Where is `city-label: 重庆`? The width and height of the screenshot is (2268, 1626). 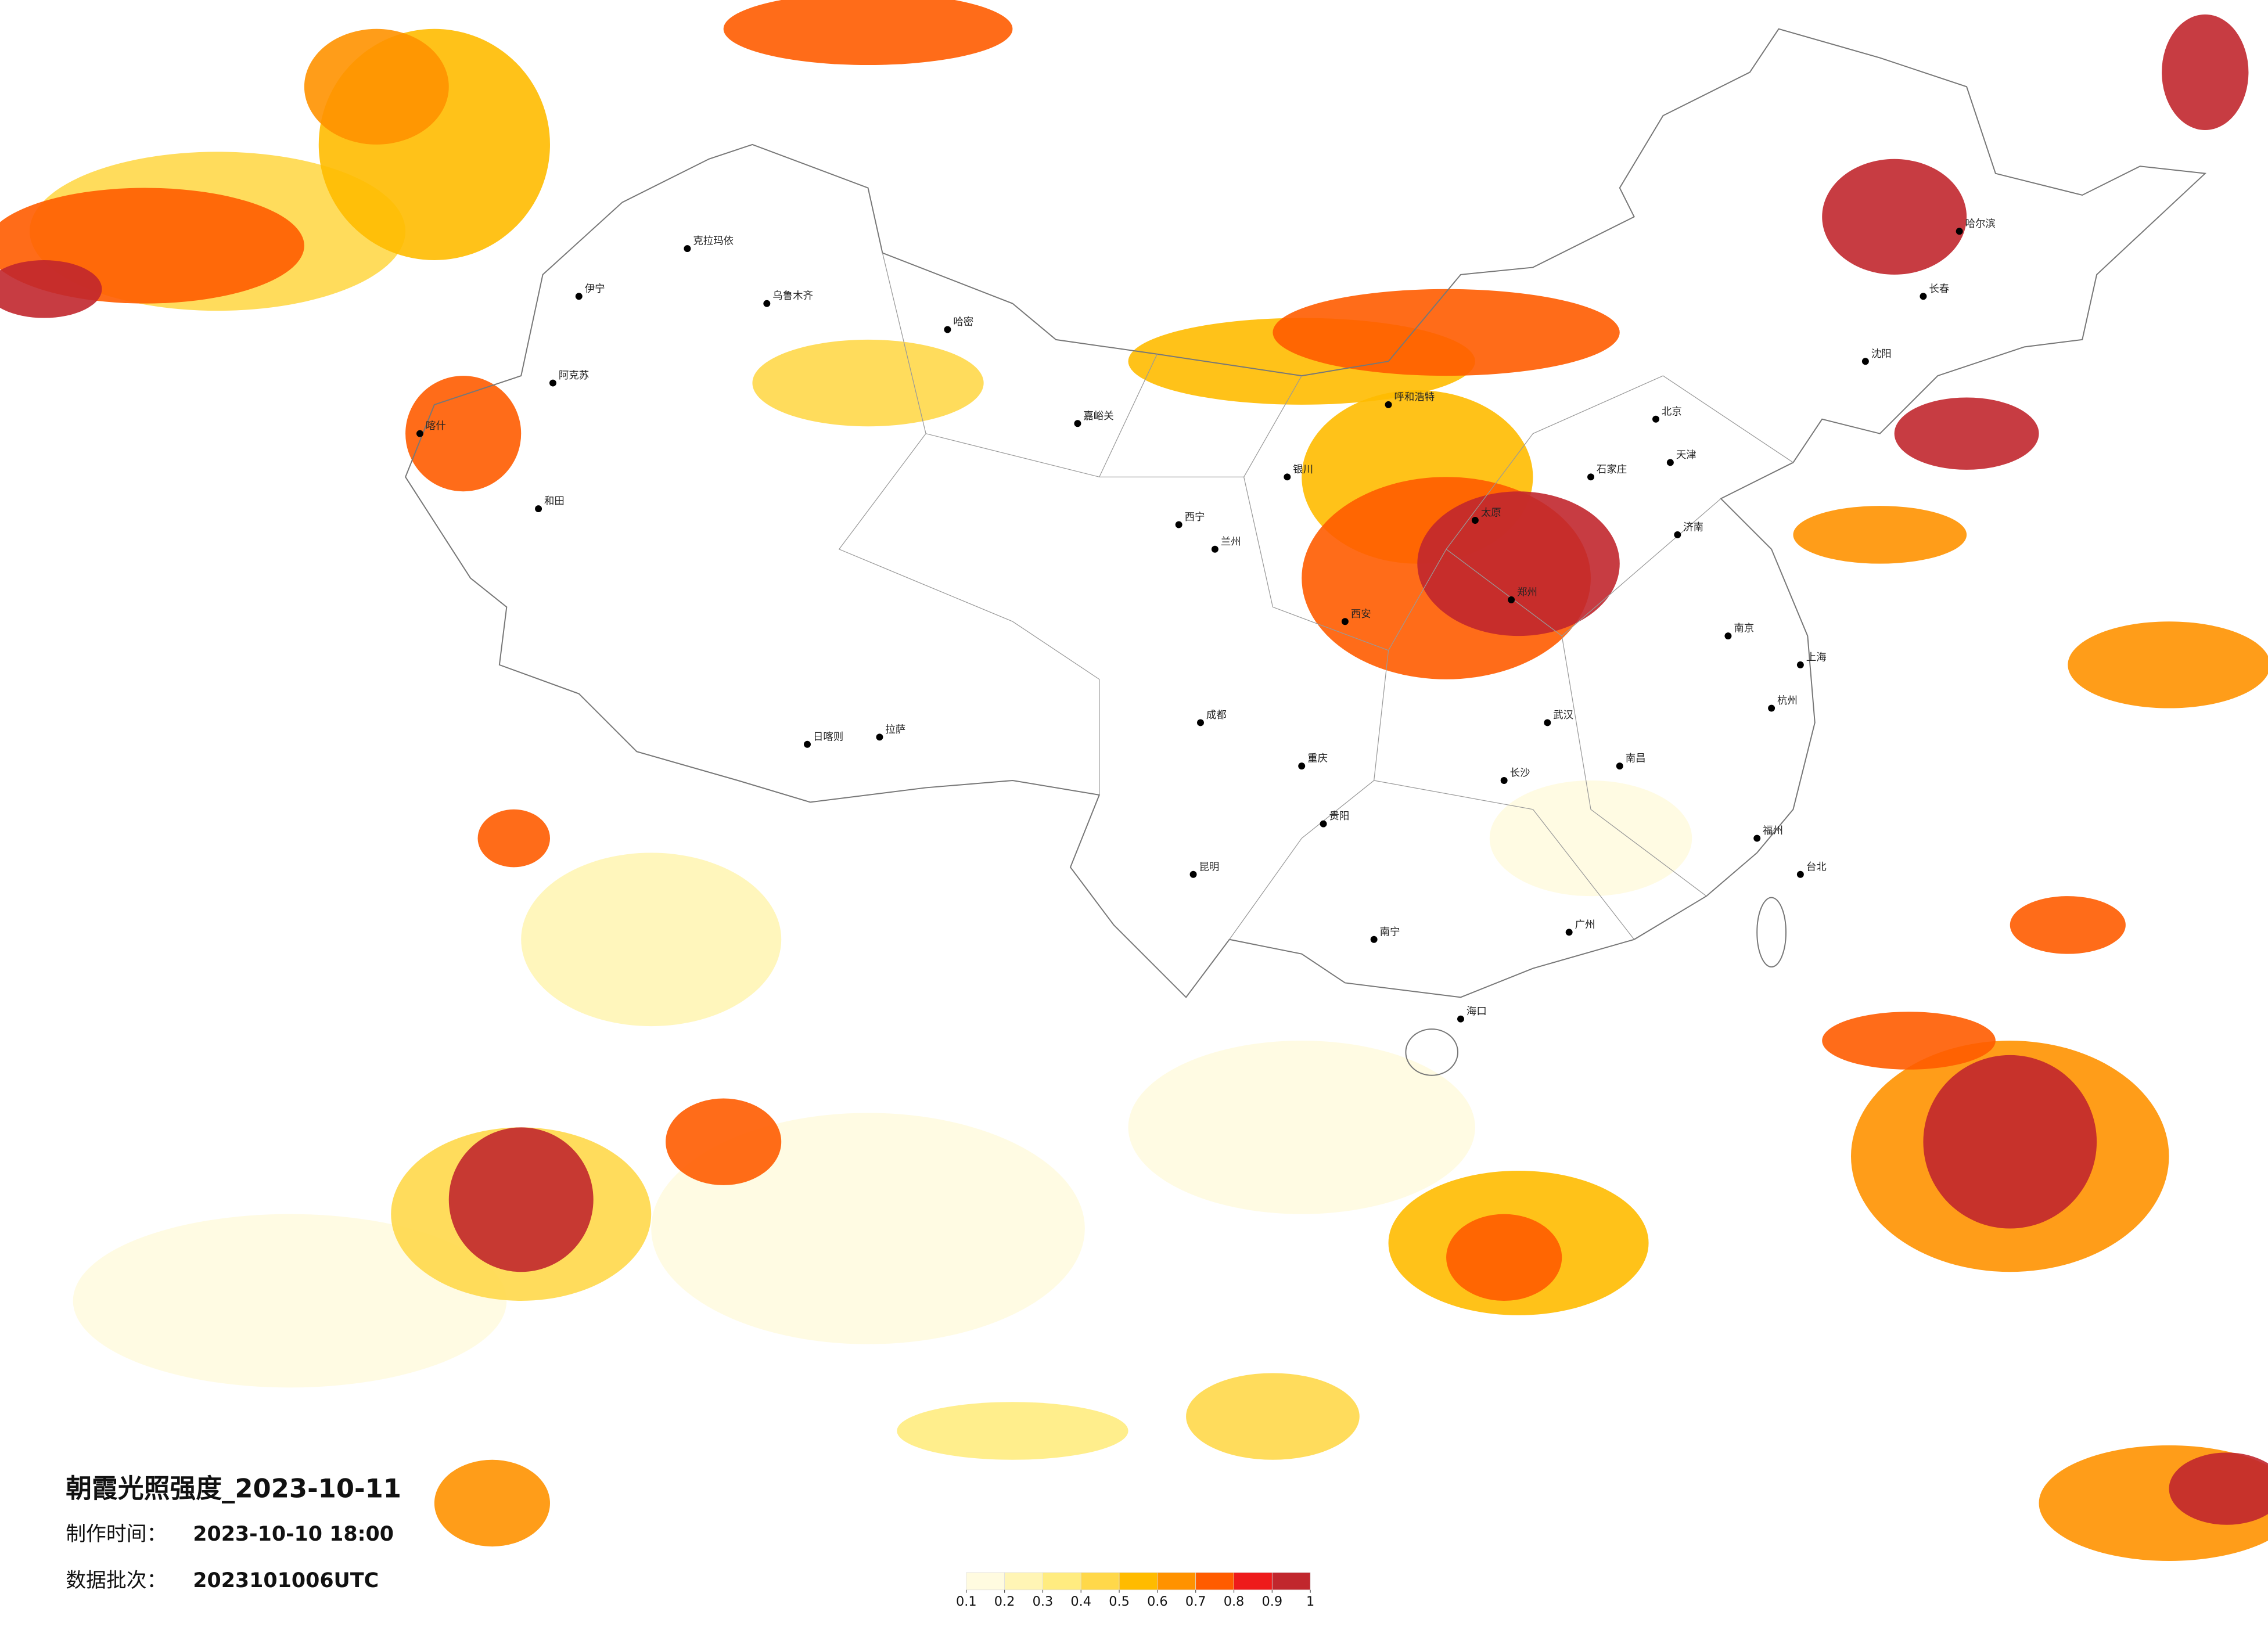
city-label: 重庆 is located at coordinates (1317, 759).